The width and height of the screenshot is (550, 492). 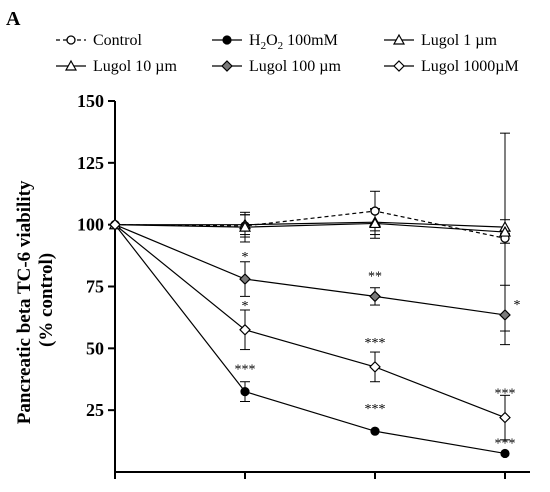 What do you see at coordinates (117, 40) in the screenshot?
I see `legend-label-control: Control` at bounding box center [117, 40].